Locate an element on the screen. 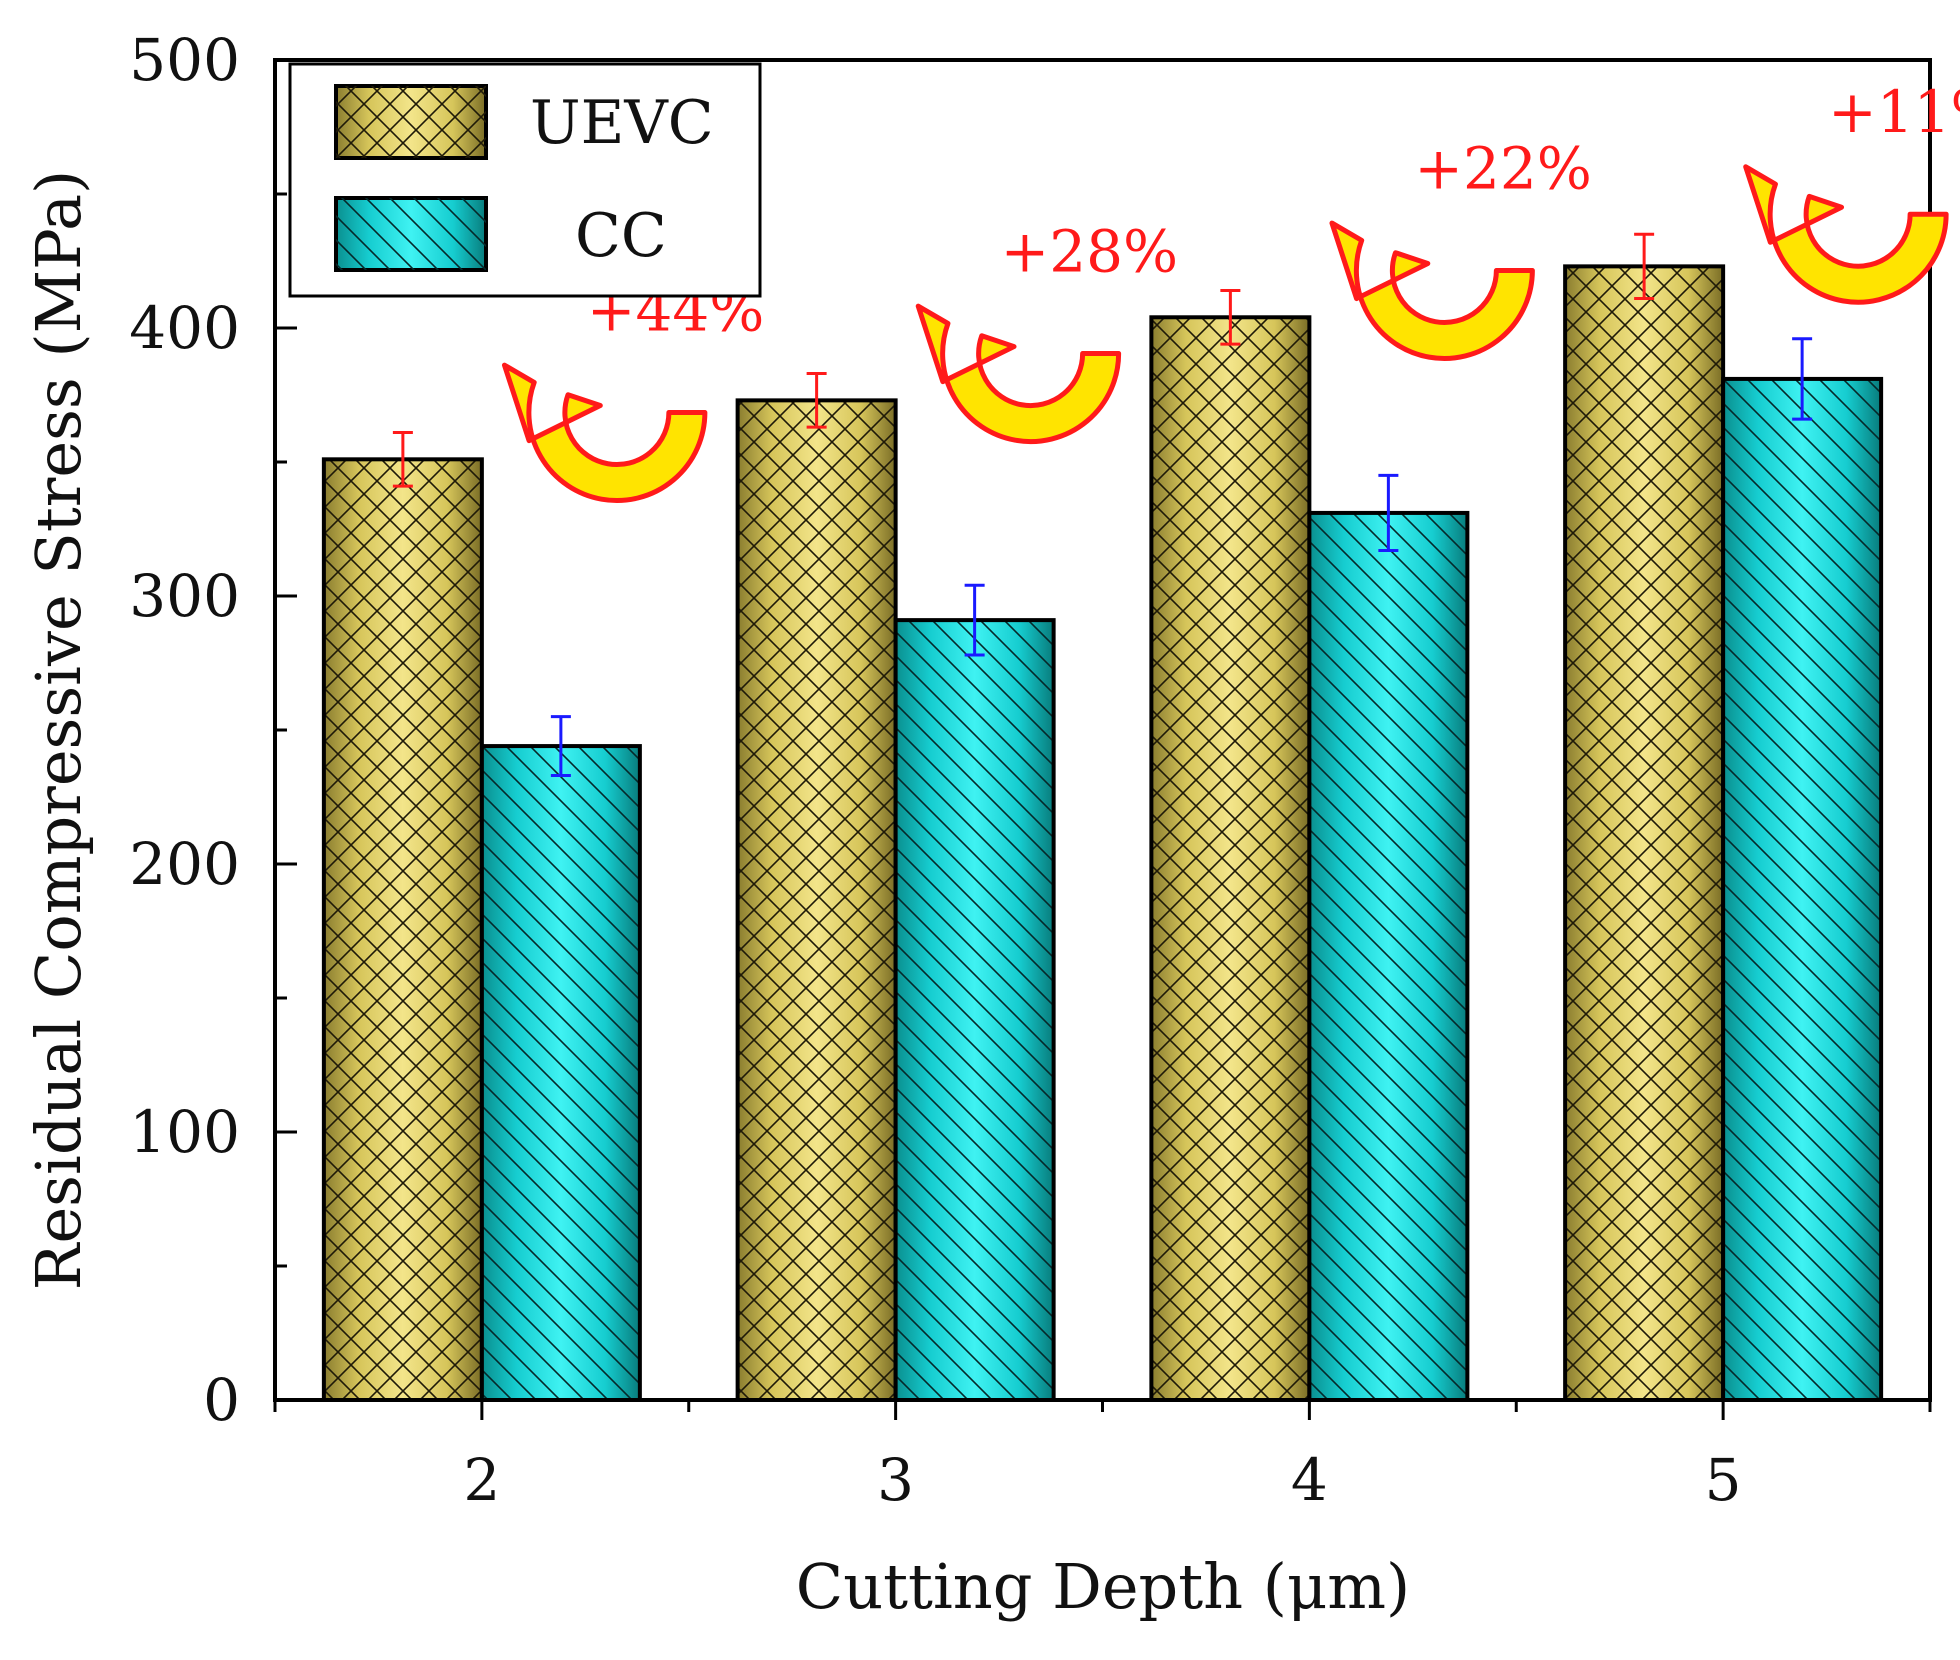  x-tick-label: 3 is located at coordinates (895, 1480).